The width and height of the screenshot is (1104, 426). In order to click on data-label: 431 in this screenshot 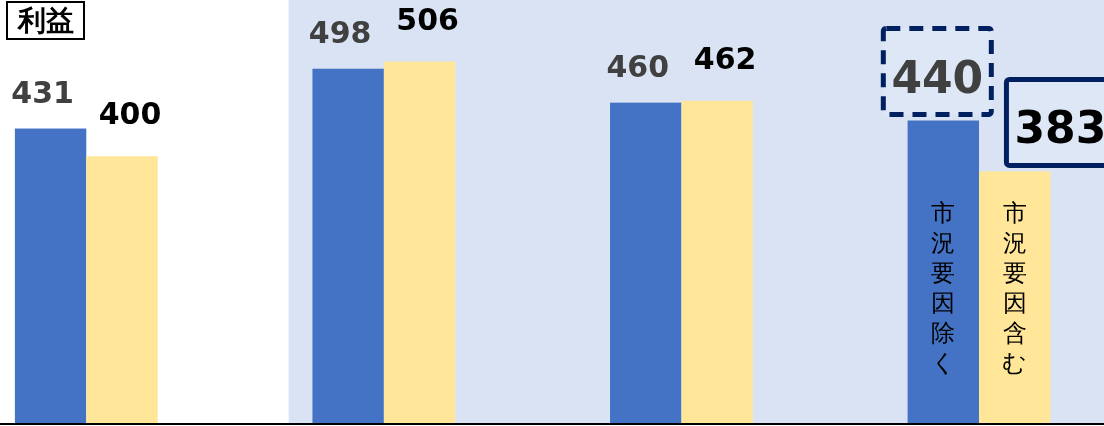, I will do `click(42, 92)`.